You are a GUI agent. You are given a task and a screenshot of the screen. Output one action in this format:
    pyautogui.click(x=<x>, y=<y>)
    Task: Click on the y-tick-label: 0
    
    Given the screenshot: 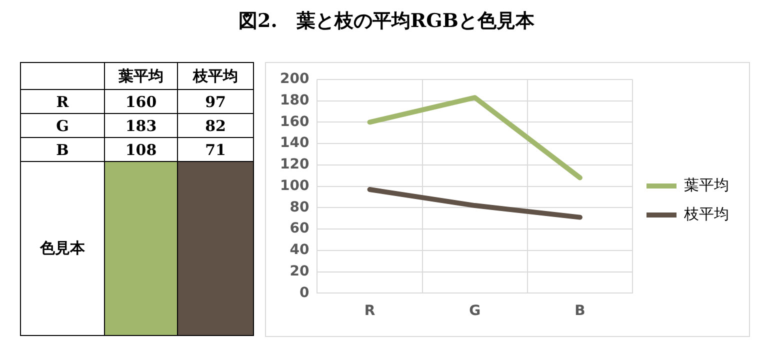 What is the action you would take?
    pyautogui.click(x=304, y=292)
    